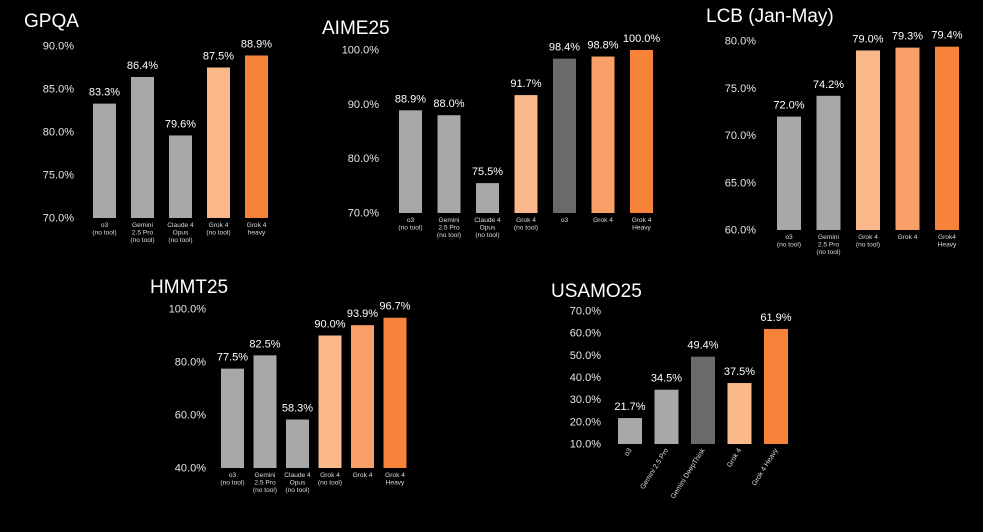 This screenshot has width=983, height=532. Describe the element at coordinates (394, 307) in the screenshot. I see `data-label: 96.7%` at that location.